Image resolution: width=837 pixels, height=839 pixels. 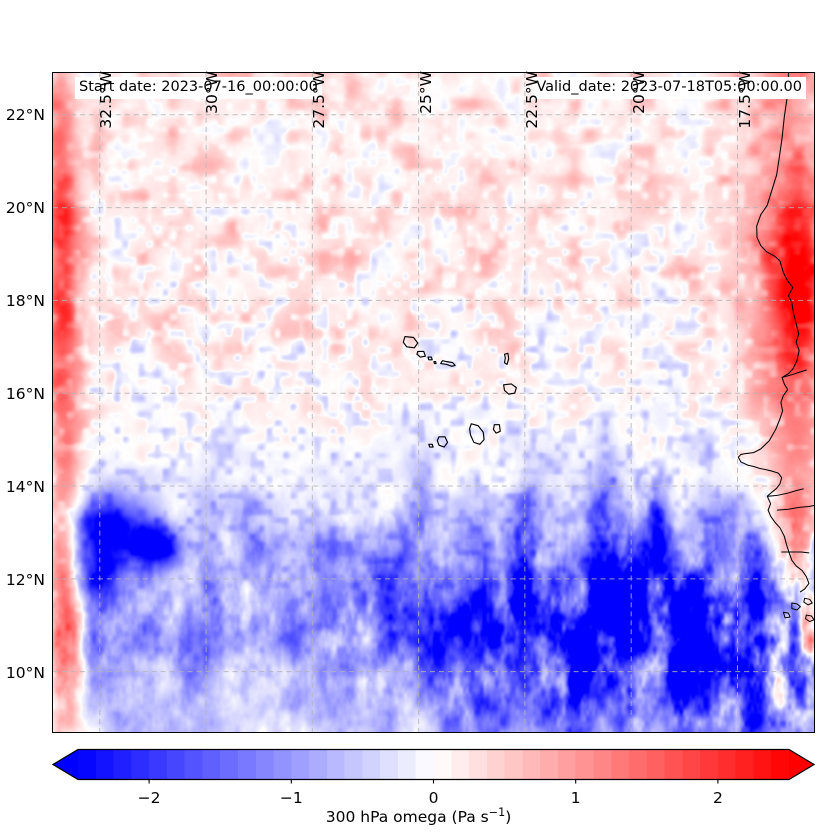 I want to click on start-date-annotation: Start date: 2023-07-16_00:00:00, so click(x=198, y=88).